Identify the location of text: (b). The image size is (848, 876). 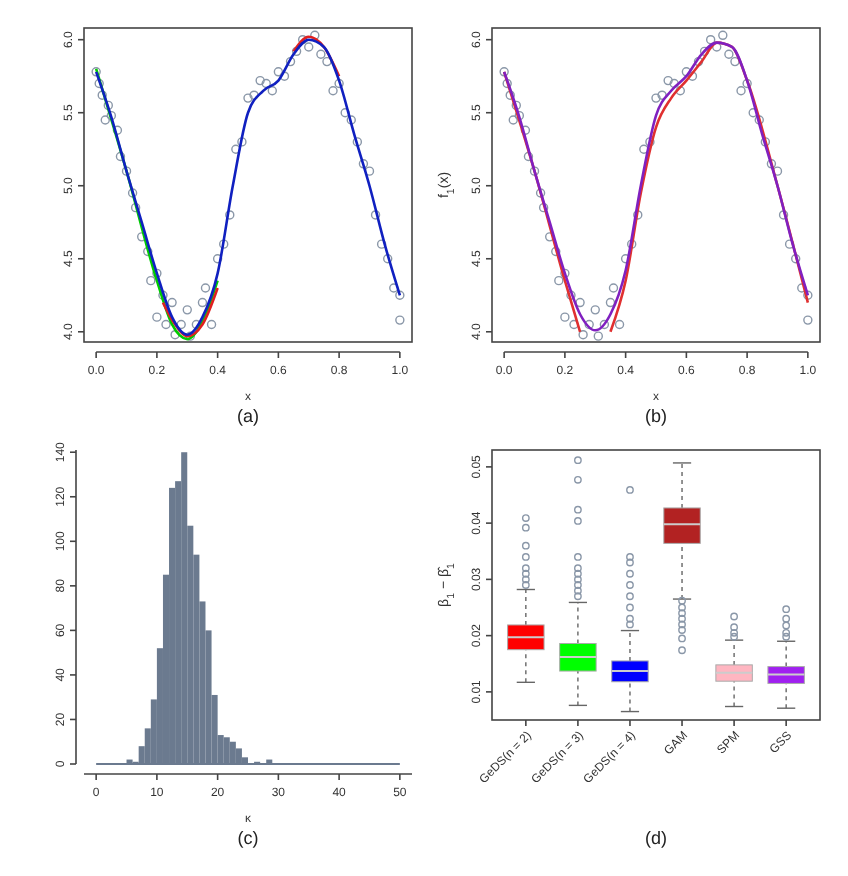
(656, 416).